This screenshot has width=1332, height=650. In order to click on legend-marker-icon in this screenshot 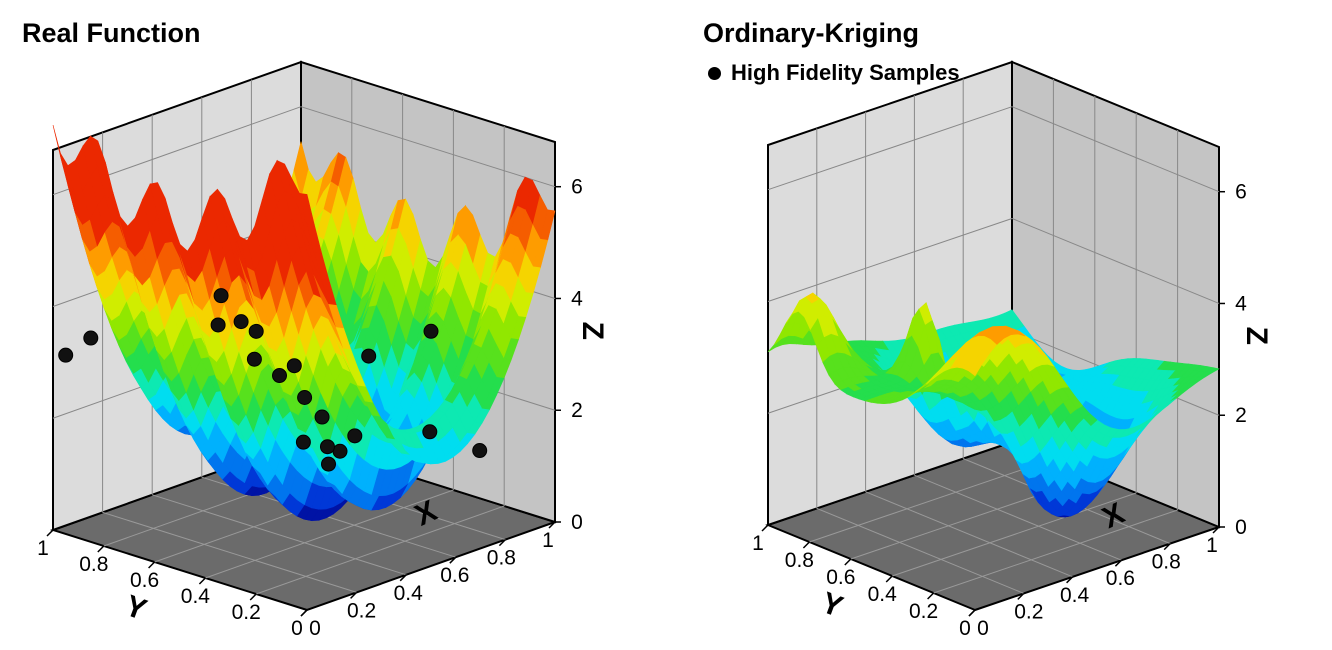, I will do `click(714, 73)`.